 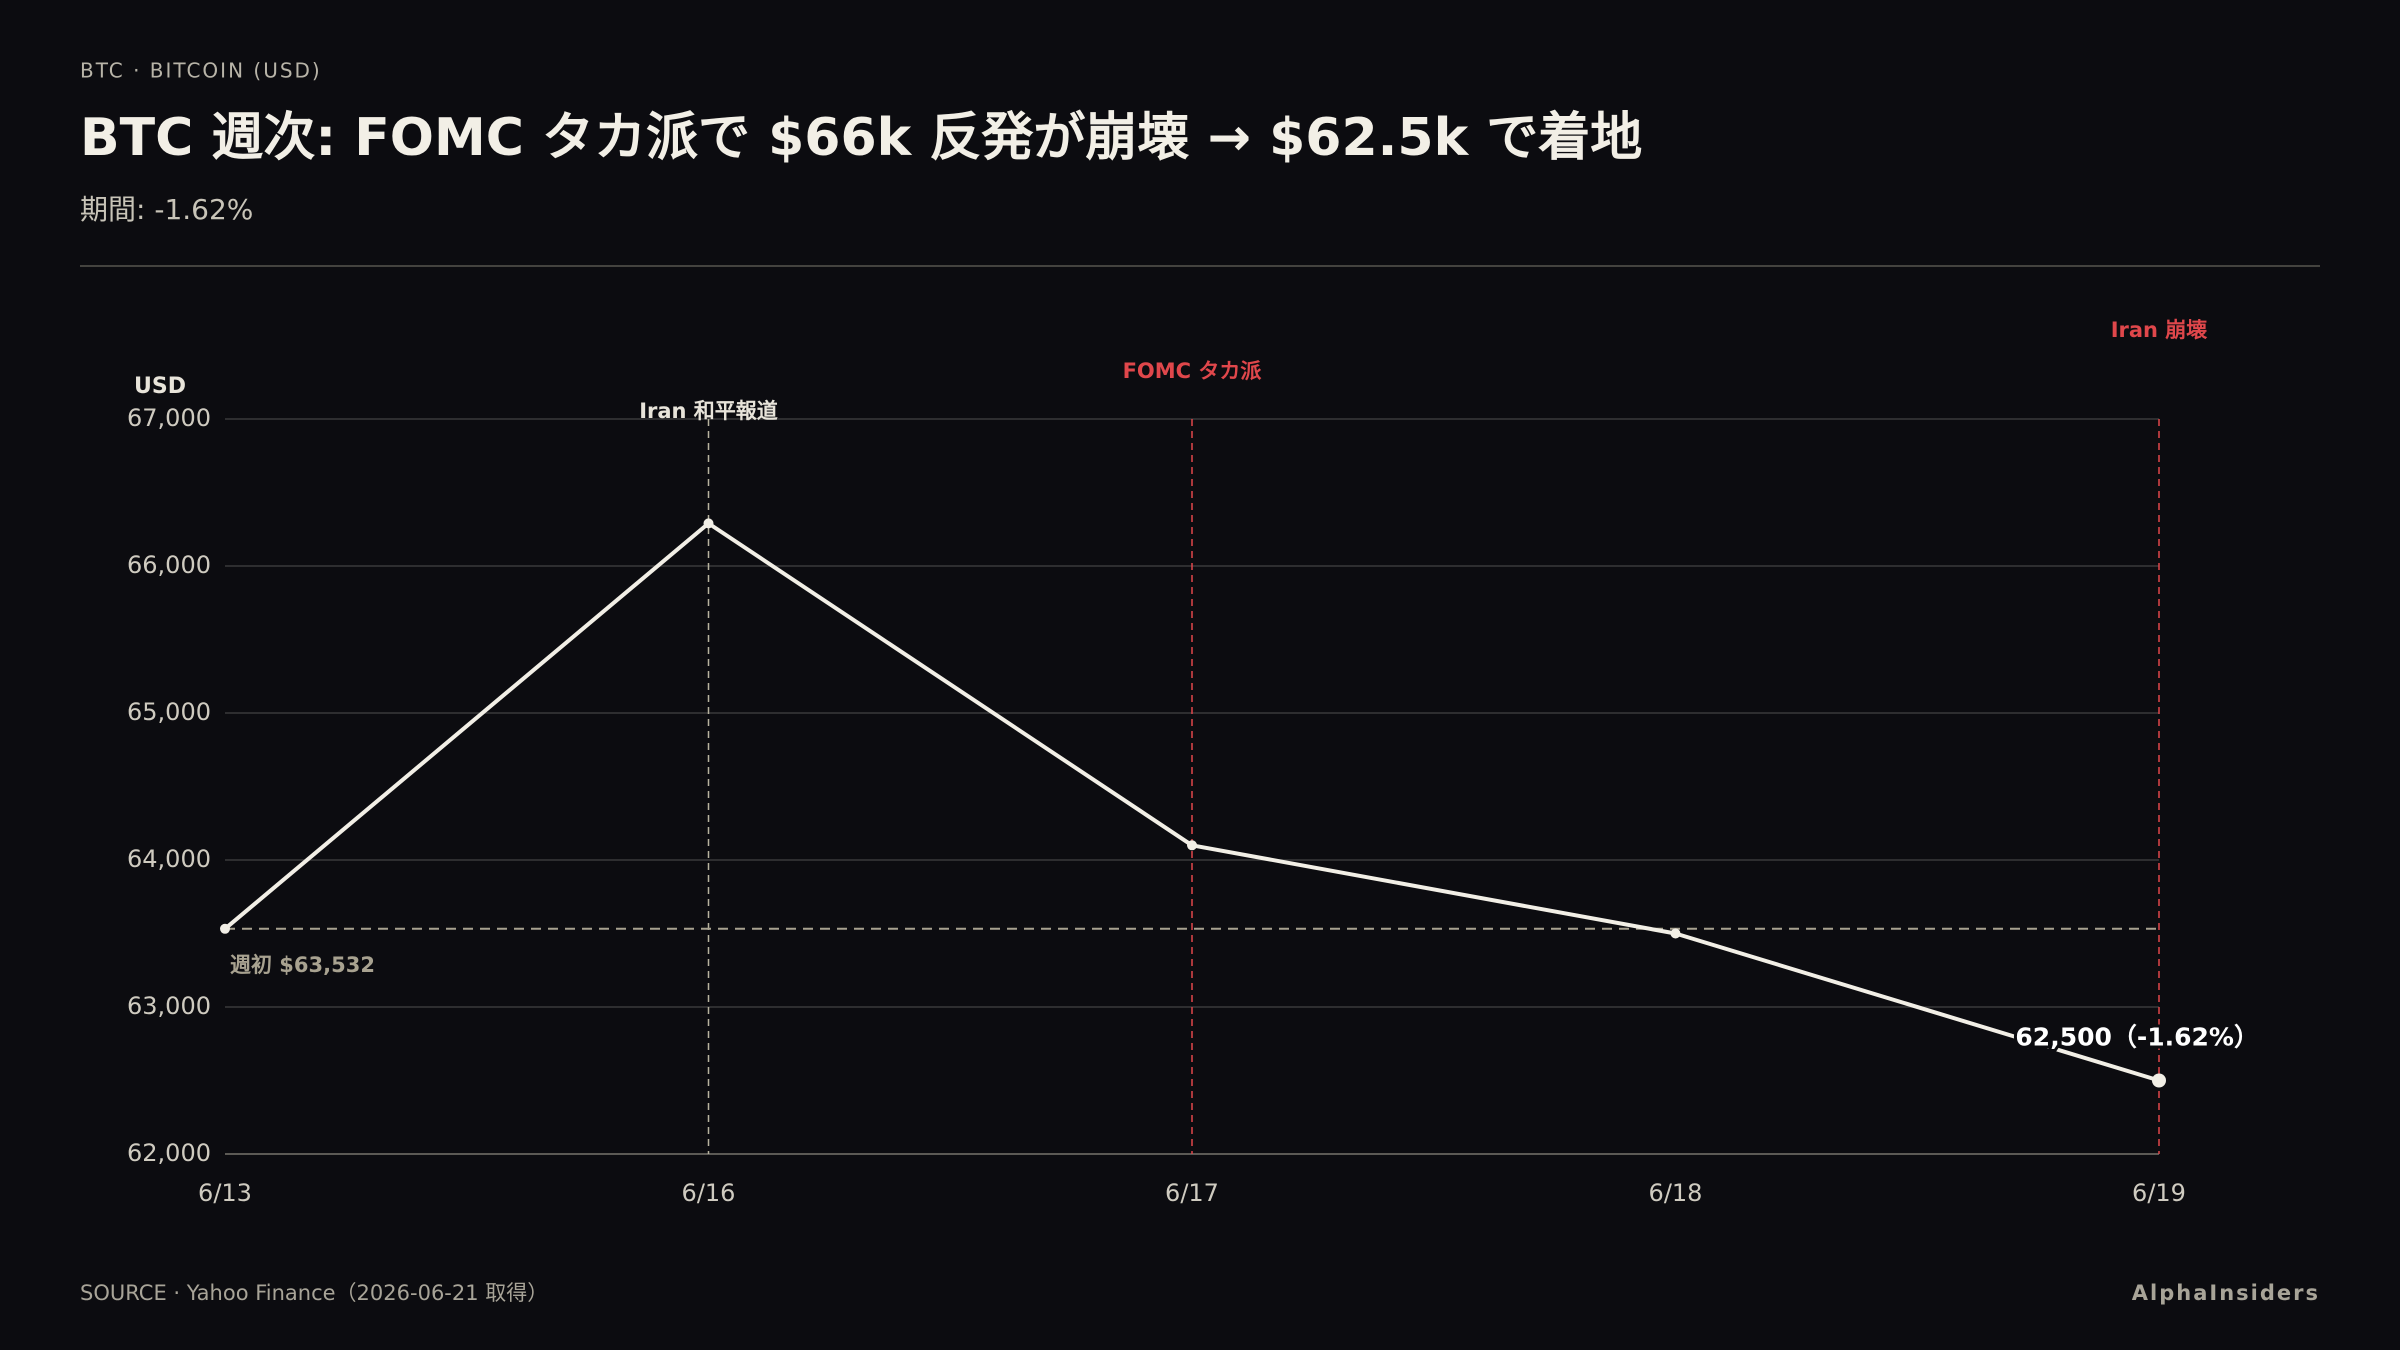 What do you see at coordinates (2159, 330) in the screenshot?
I see `event-label: Iran 崩壊` at bounding box center [2159, 330].